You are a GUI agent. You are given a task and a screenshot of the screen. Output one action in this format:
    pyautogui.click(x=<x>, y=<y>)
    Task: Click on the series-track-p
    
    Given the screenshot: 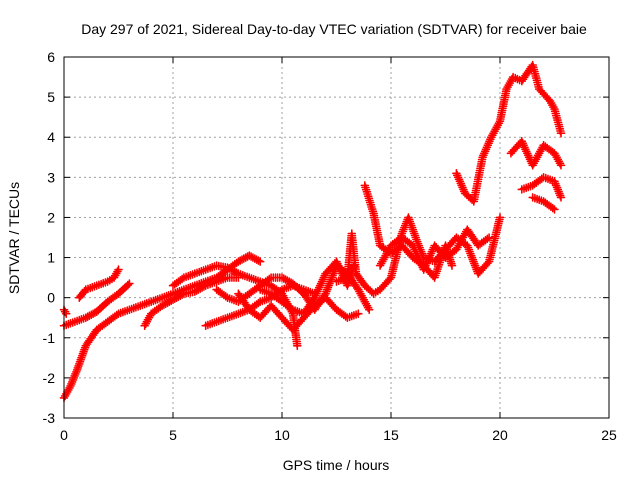 What is the action you would take?
    pyautogui.click(x=541, y=187)
    